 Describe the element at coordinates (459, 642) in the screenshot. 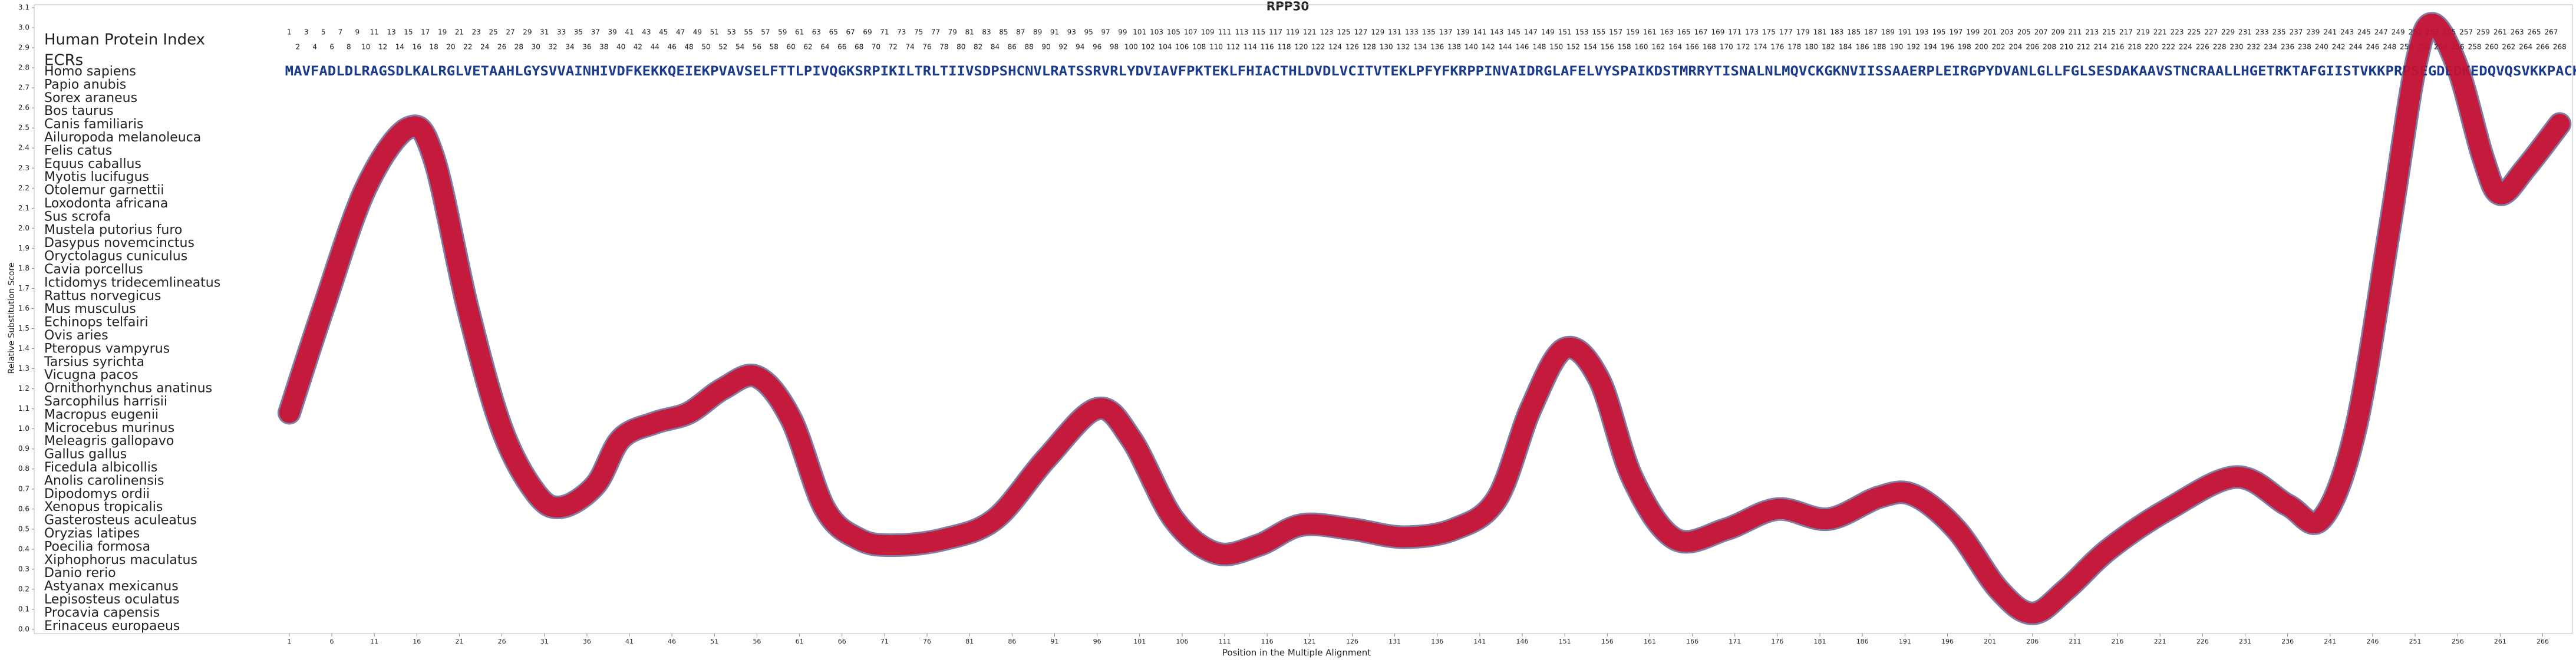

I see `x-tick-label: 21` at that location.